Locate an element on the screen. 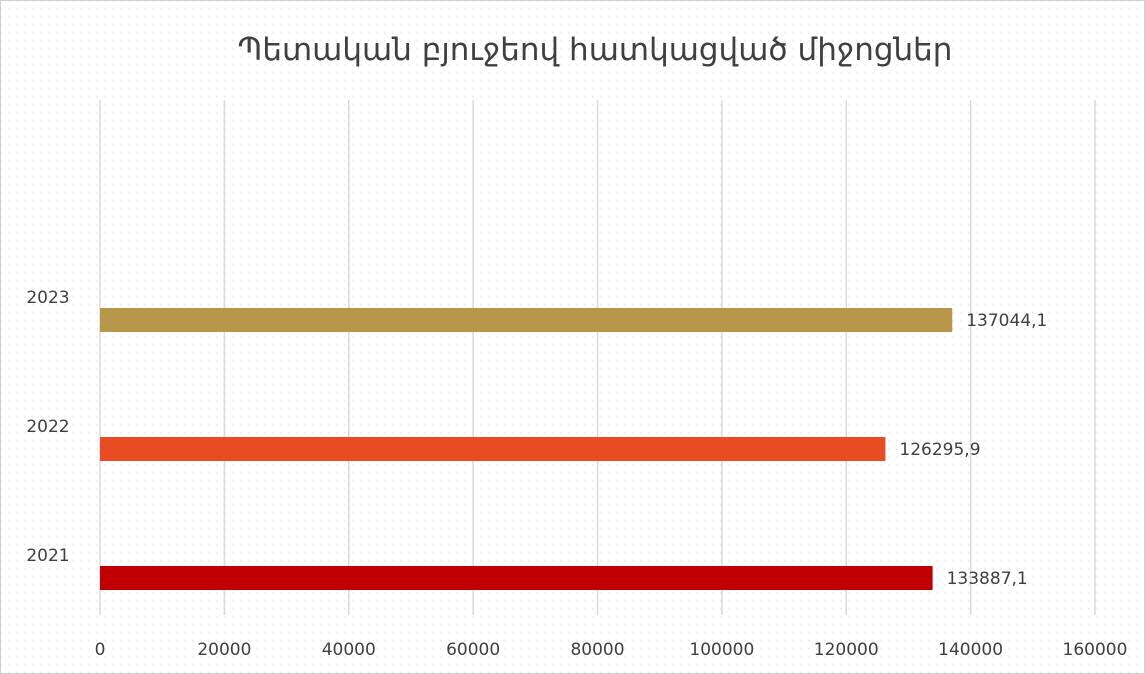 The width and height of the screenshot is (1145, 674). x-tick-label: 100000 is located at coordinates (721, 650).